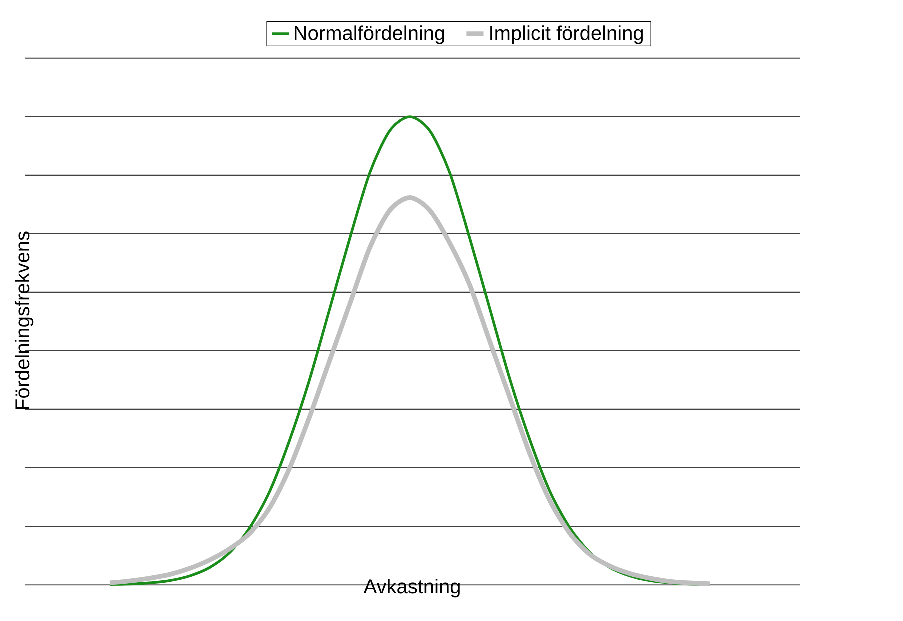 This screenshot has height=621, width=903. What do you see at coordinates (369, 35) in the screenshot?
I see `legend-label: Normalfördelning` at bounding box center [369, 35].